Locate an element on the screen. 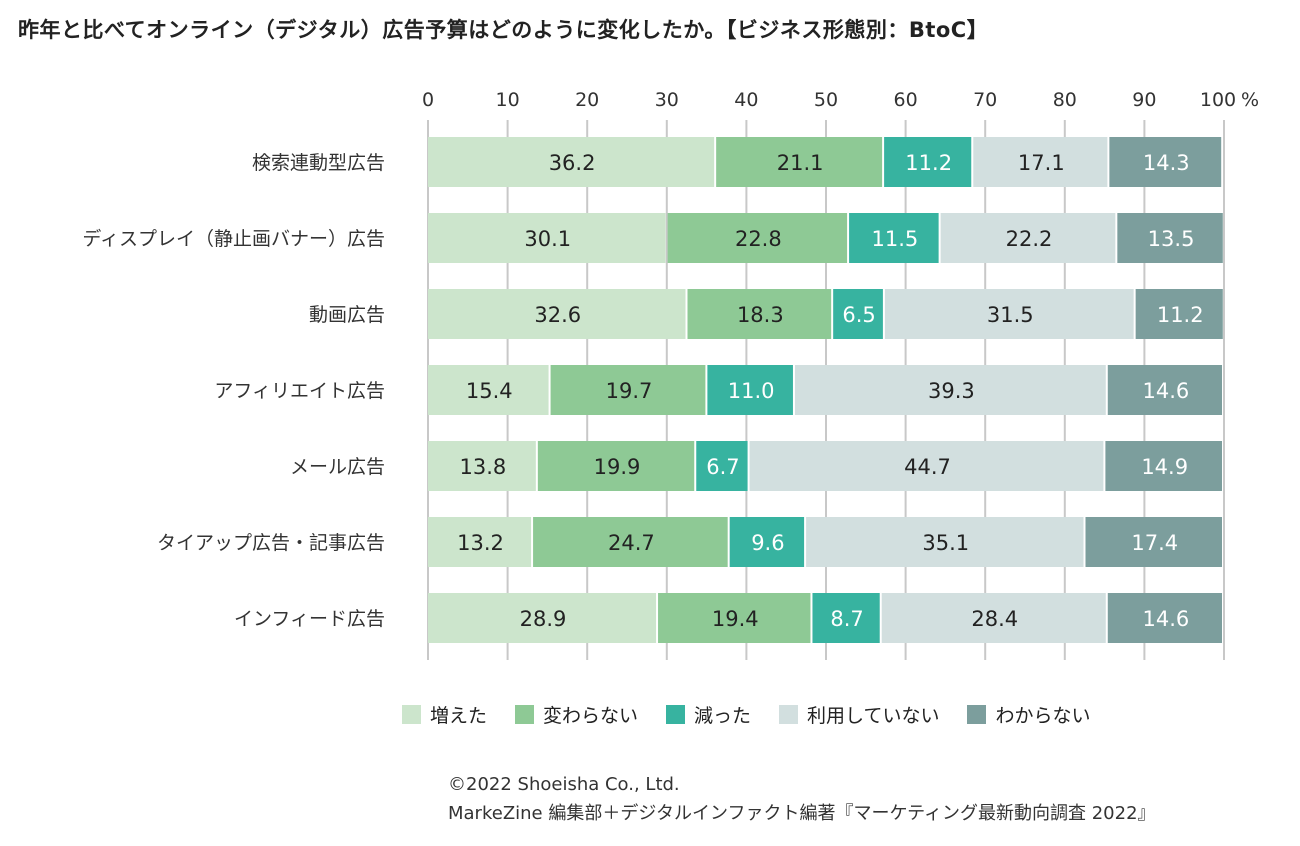 This screenshot has width=1300, height=846. data-label: 22.2 is located at coordinates (1029, 239).